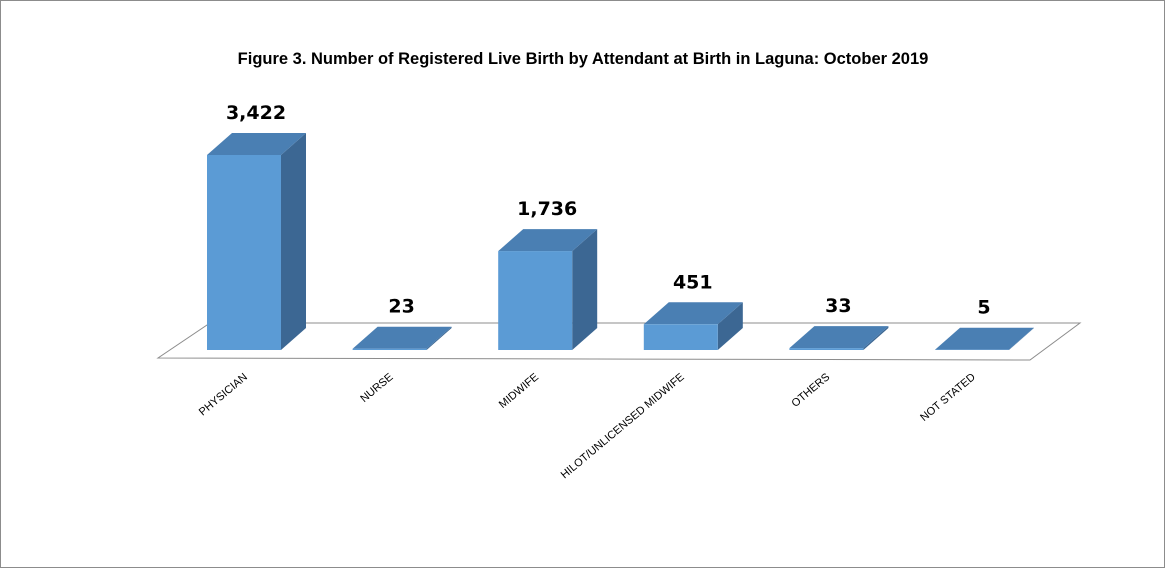 The image size is (1165, 568). What do you see at coordinates (948, 397) in the screenshot?
I see `x-tick-label: NOT STATED` at bounding box center [948, 397].